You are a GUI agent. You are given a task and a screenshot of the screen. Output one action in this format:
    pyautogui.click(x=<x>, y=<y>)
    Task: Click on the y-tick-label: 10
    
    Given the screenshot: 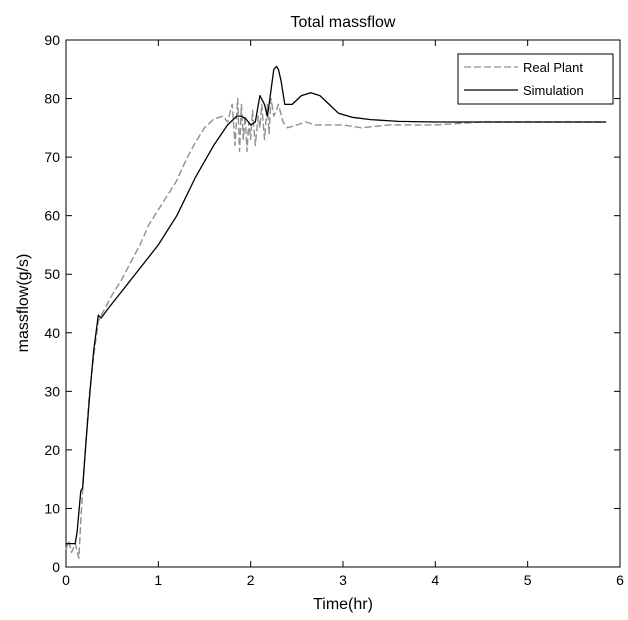 What is the action you would take?
    pyautogui.click(x=52, y=508)
    